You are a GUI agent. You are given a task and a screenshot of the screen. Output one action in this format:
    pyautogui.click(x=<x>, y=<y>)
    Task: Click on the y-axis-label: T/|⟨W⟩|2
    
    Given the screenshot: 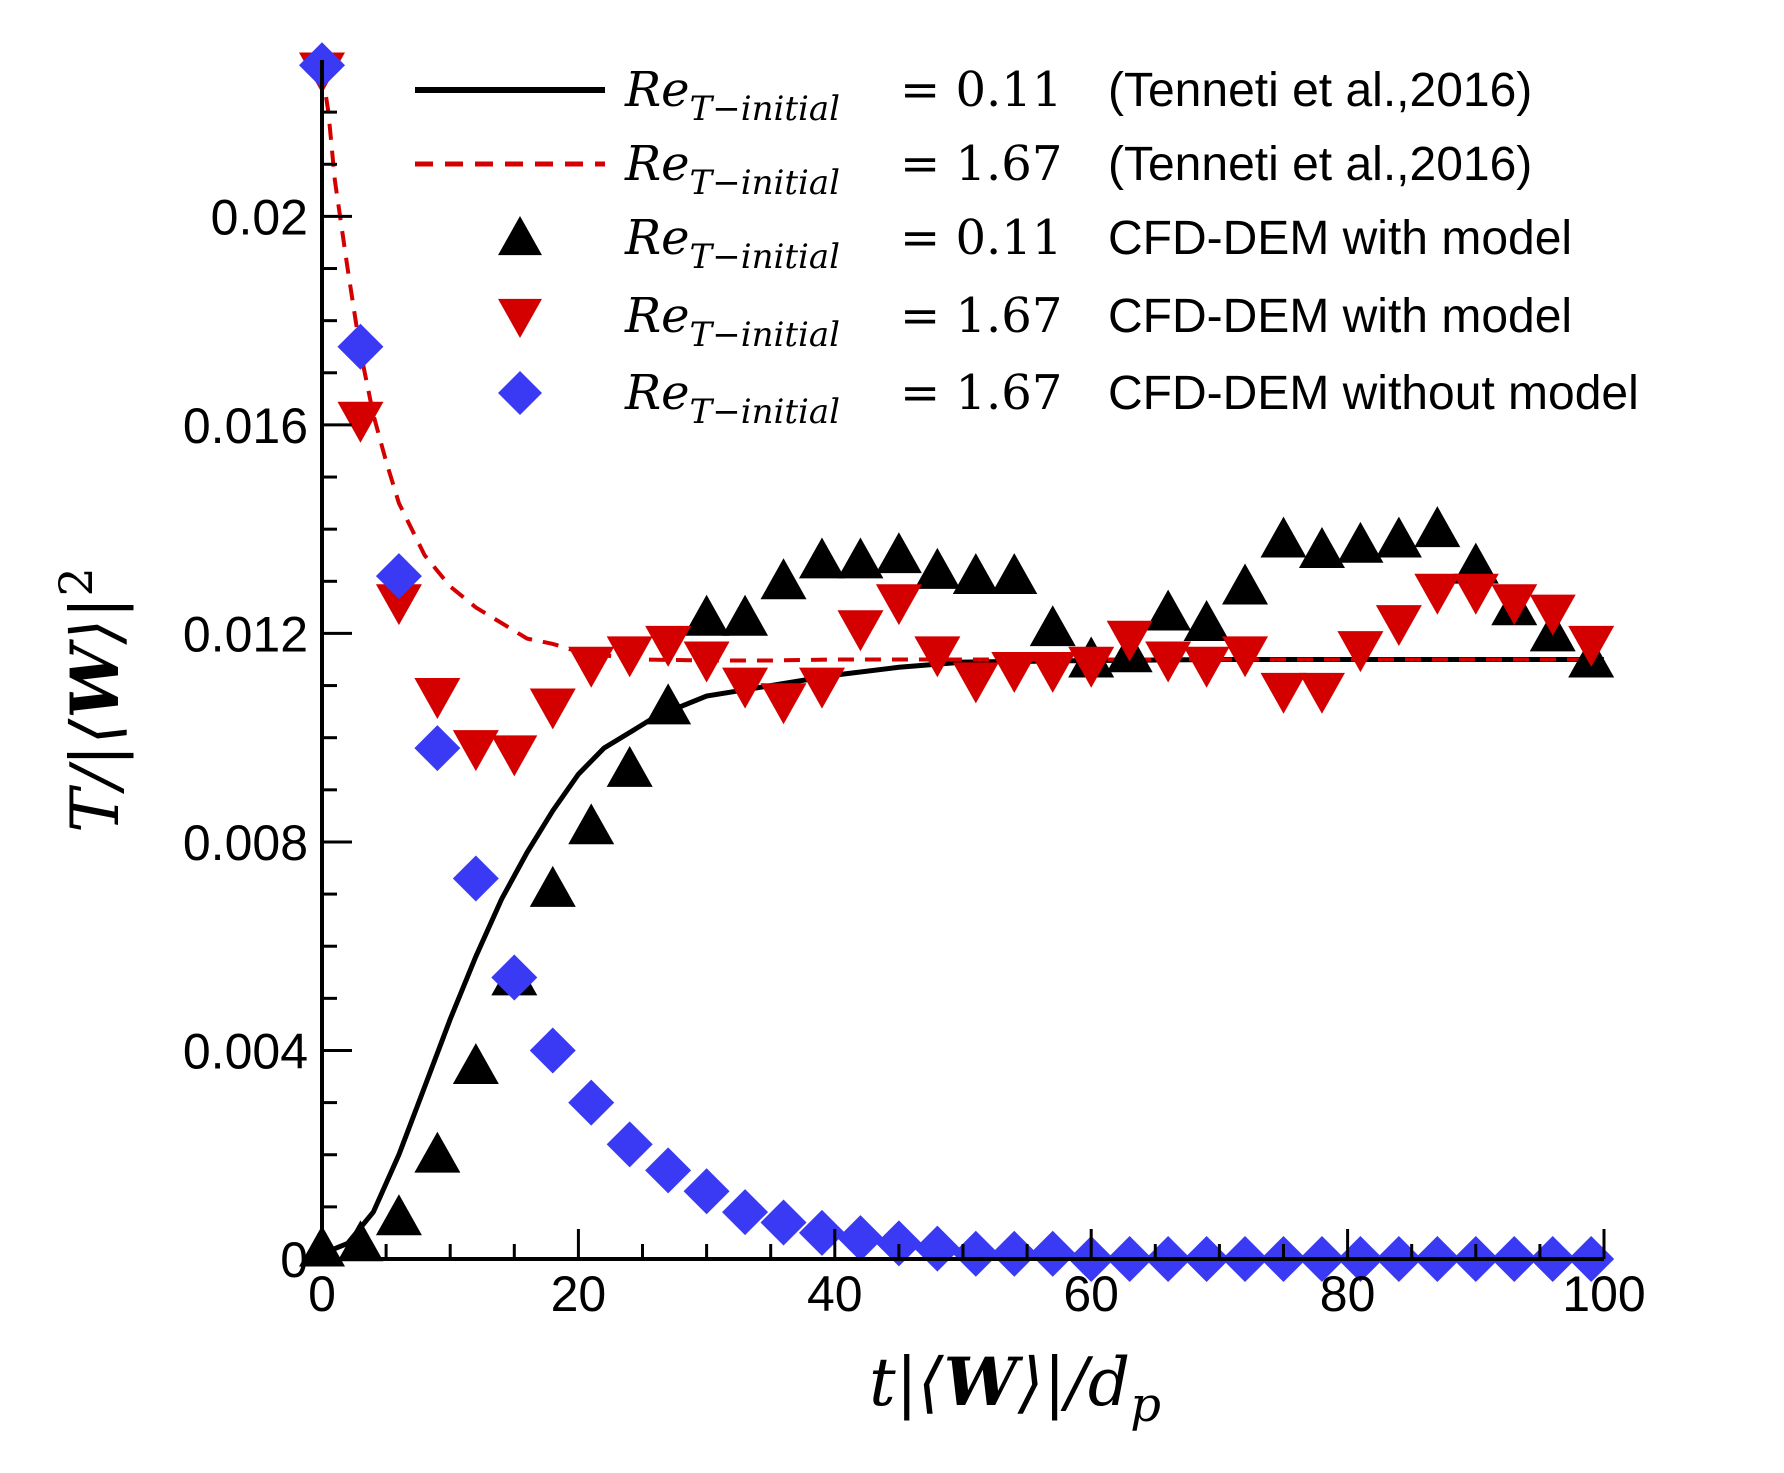 What is the action you would take?
    pyautogui.click(x=91, y=700)
    